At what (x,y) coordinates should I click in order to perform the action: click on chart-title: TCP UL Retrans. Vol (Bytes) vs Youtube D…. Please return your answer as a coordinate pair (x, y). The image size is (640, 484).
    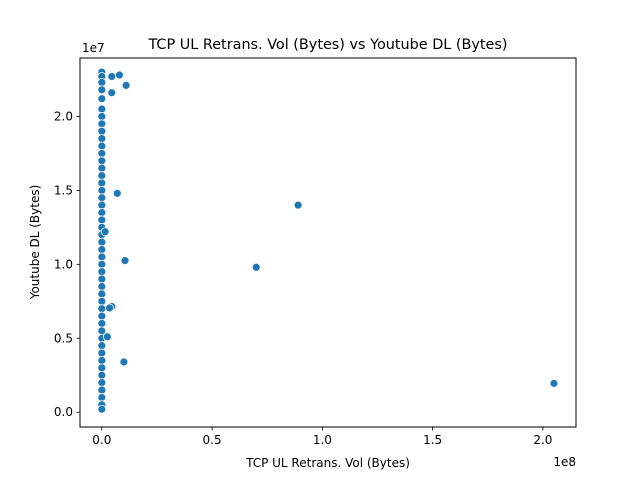
    Looking at the image, I should click on (327, 45).